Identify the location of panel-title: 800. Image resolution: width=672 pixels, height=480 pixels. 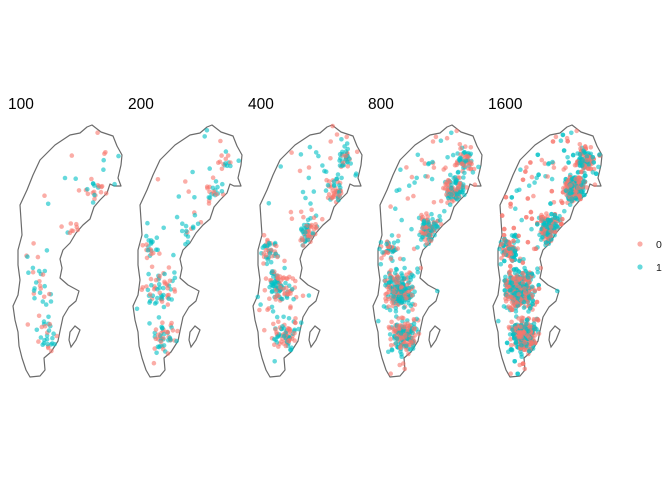
(381, 104).